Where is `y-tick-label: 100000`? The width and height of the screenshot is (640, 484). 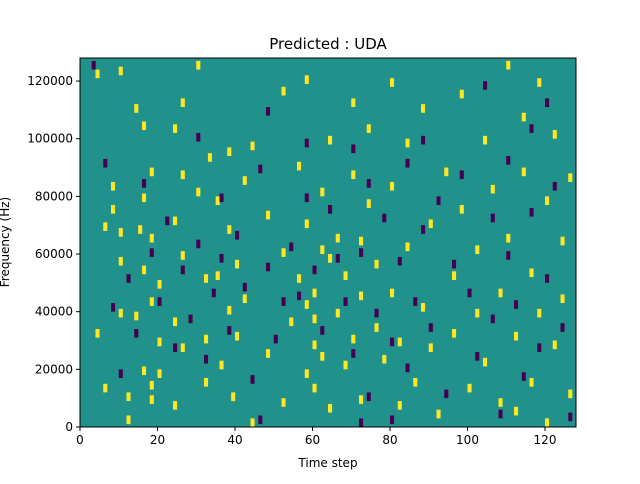 y-tick-label: 100000 is located at coordinates (50, 139).